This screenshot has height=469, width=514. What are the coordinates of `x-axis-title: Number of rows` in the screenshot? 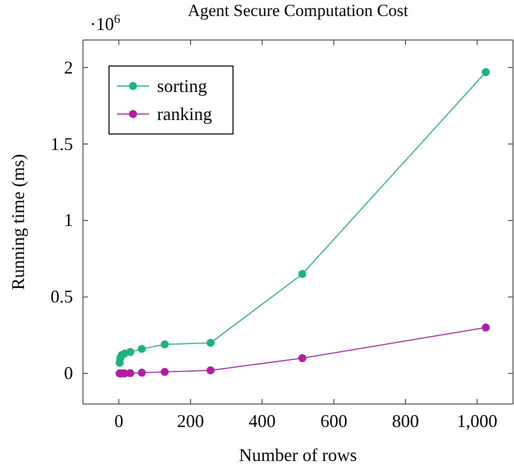 It's located at (298, 455).